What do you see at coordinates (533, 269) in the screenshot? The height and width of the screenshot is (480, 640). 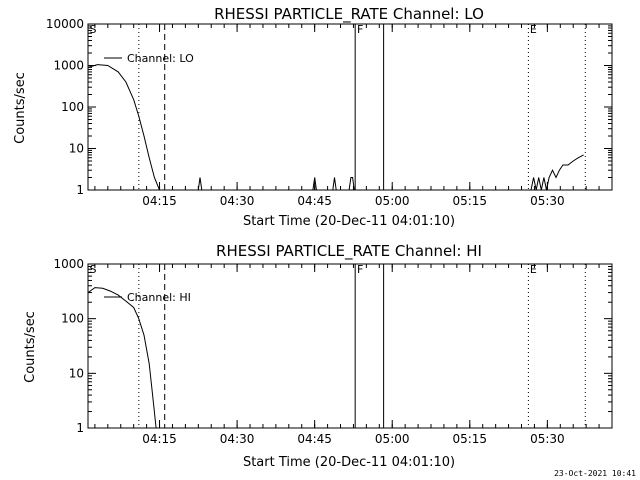 I see `panel-hi-marker-label-5: E` at bounding box center [533, 269].